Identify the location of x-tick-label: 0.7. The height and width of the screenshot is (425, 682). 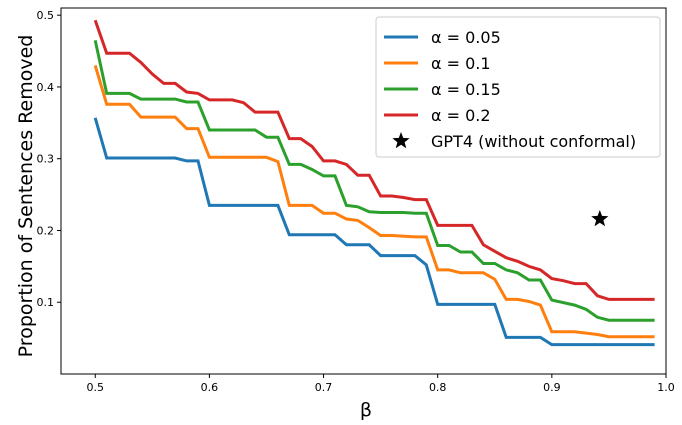
(324, 387).